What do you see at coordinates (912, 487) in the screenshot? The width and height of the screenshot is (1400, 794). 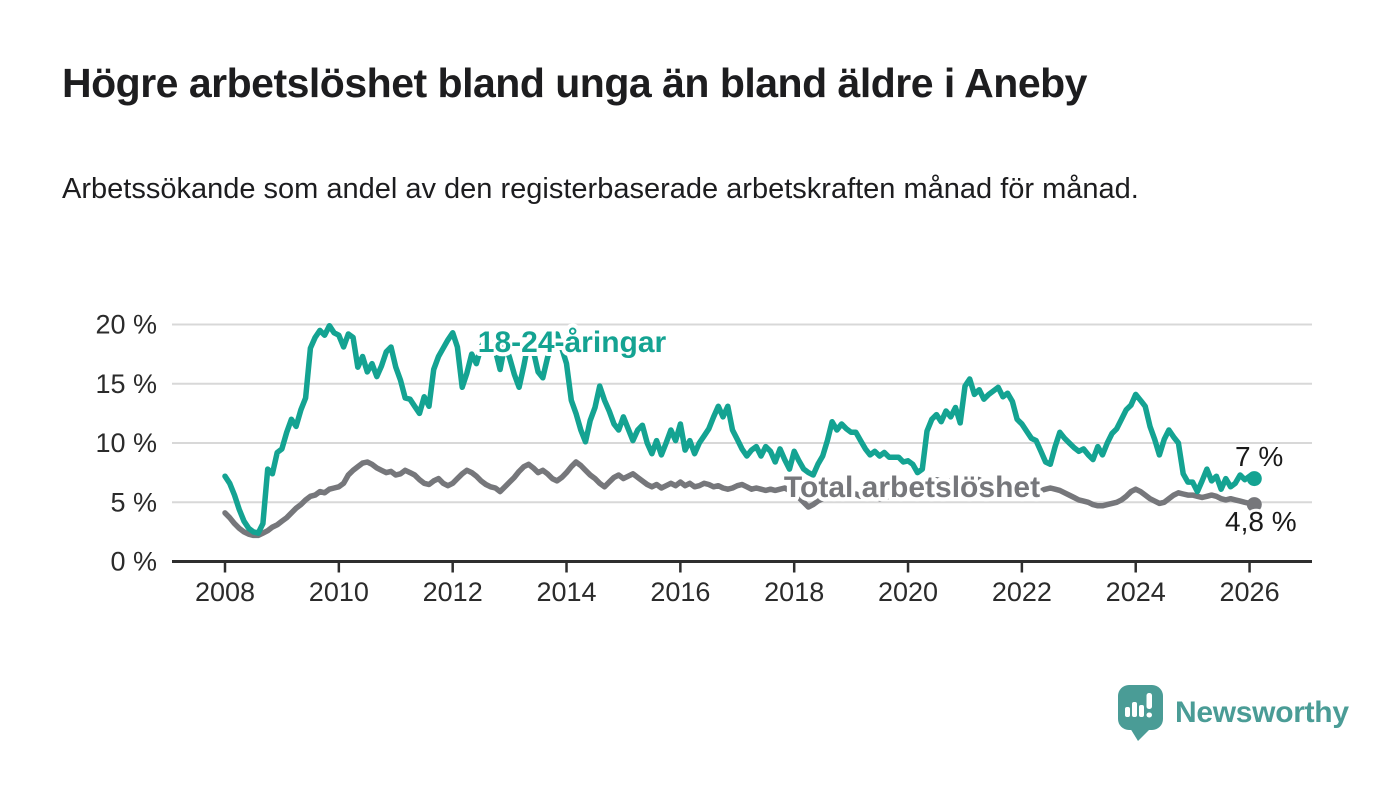 I see `total-series-label: Total arbetslöshet` at bounding box center [912, 487].